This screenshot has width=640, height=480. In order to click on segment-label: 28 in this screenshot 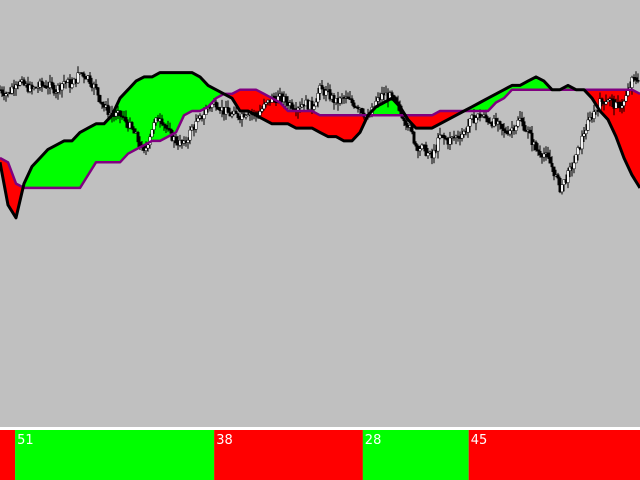, I will do `click(373, 440)`.